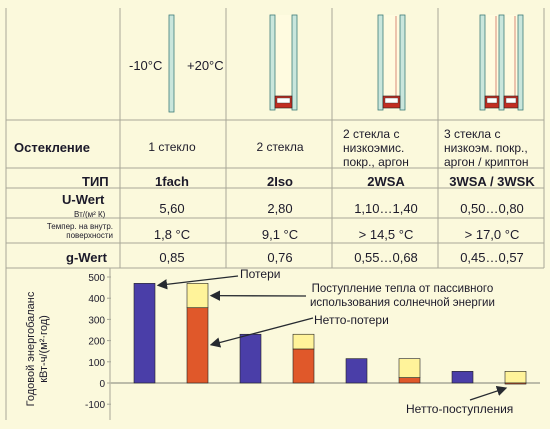 Image resolution: width=550 pixels, height=429 pixels. I want to click on y-tick-label: 100, so click(96, 363).